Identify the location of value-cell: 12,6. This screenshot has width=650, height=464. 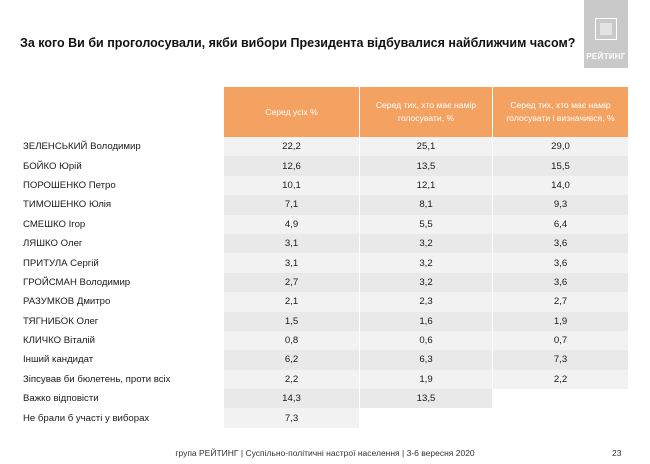
(291, 166).